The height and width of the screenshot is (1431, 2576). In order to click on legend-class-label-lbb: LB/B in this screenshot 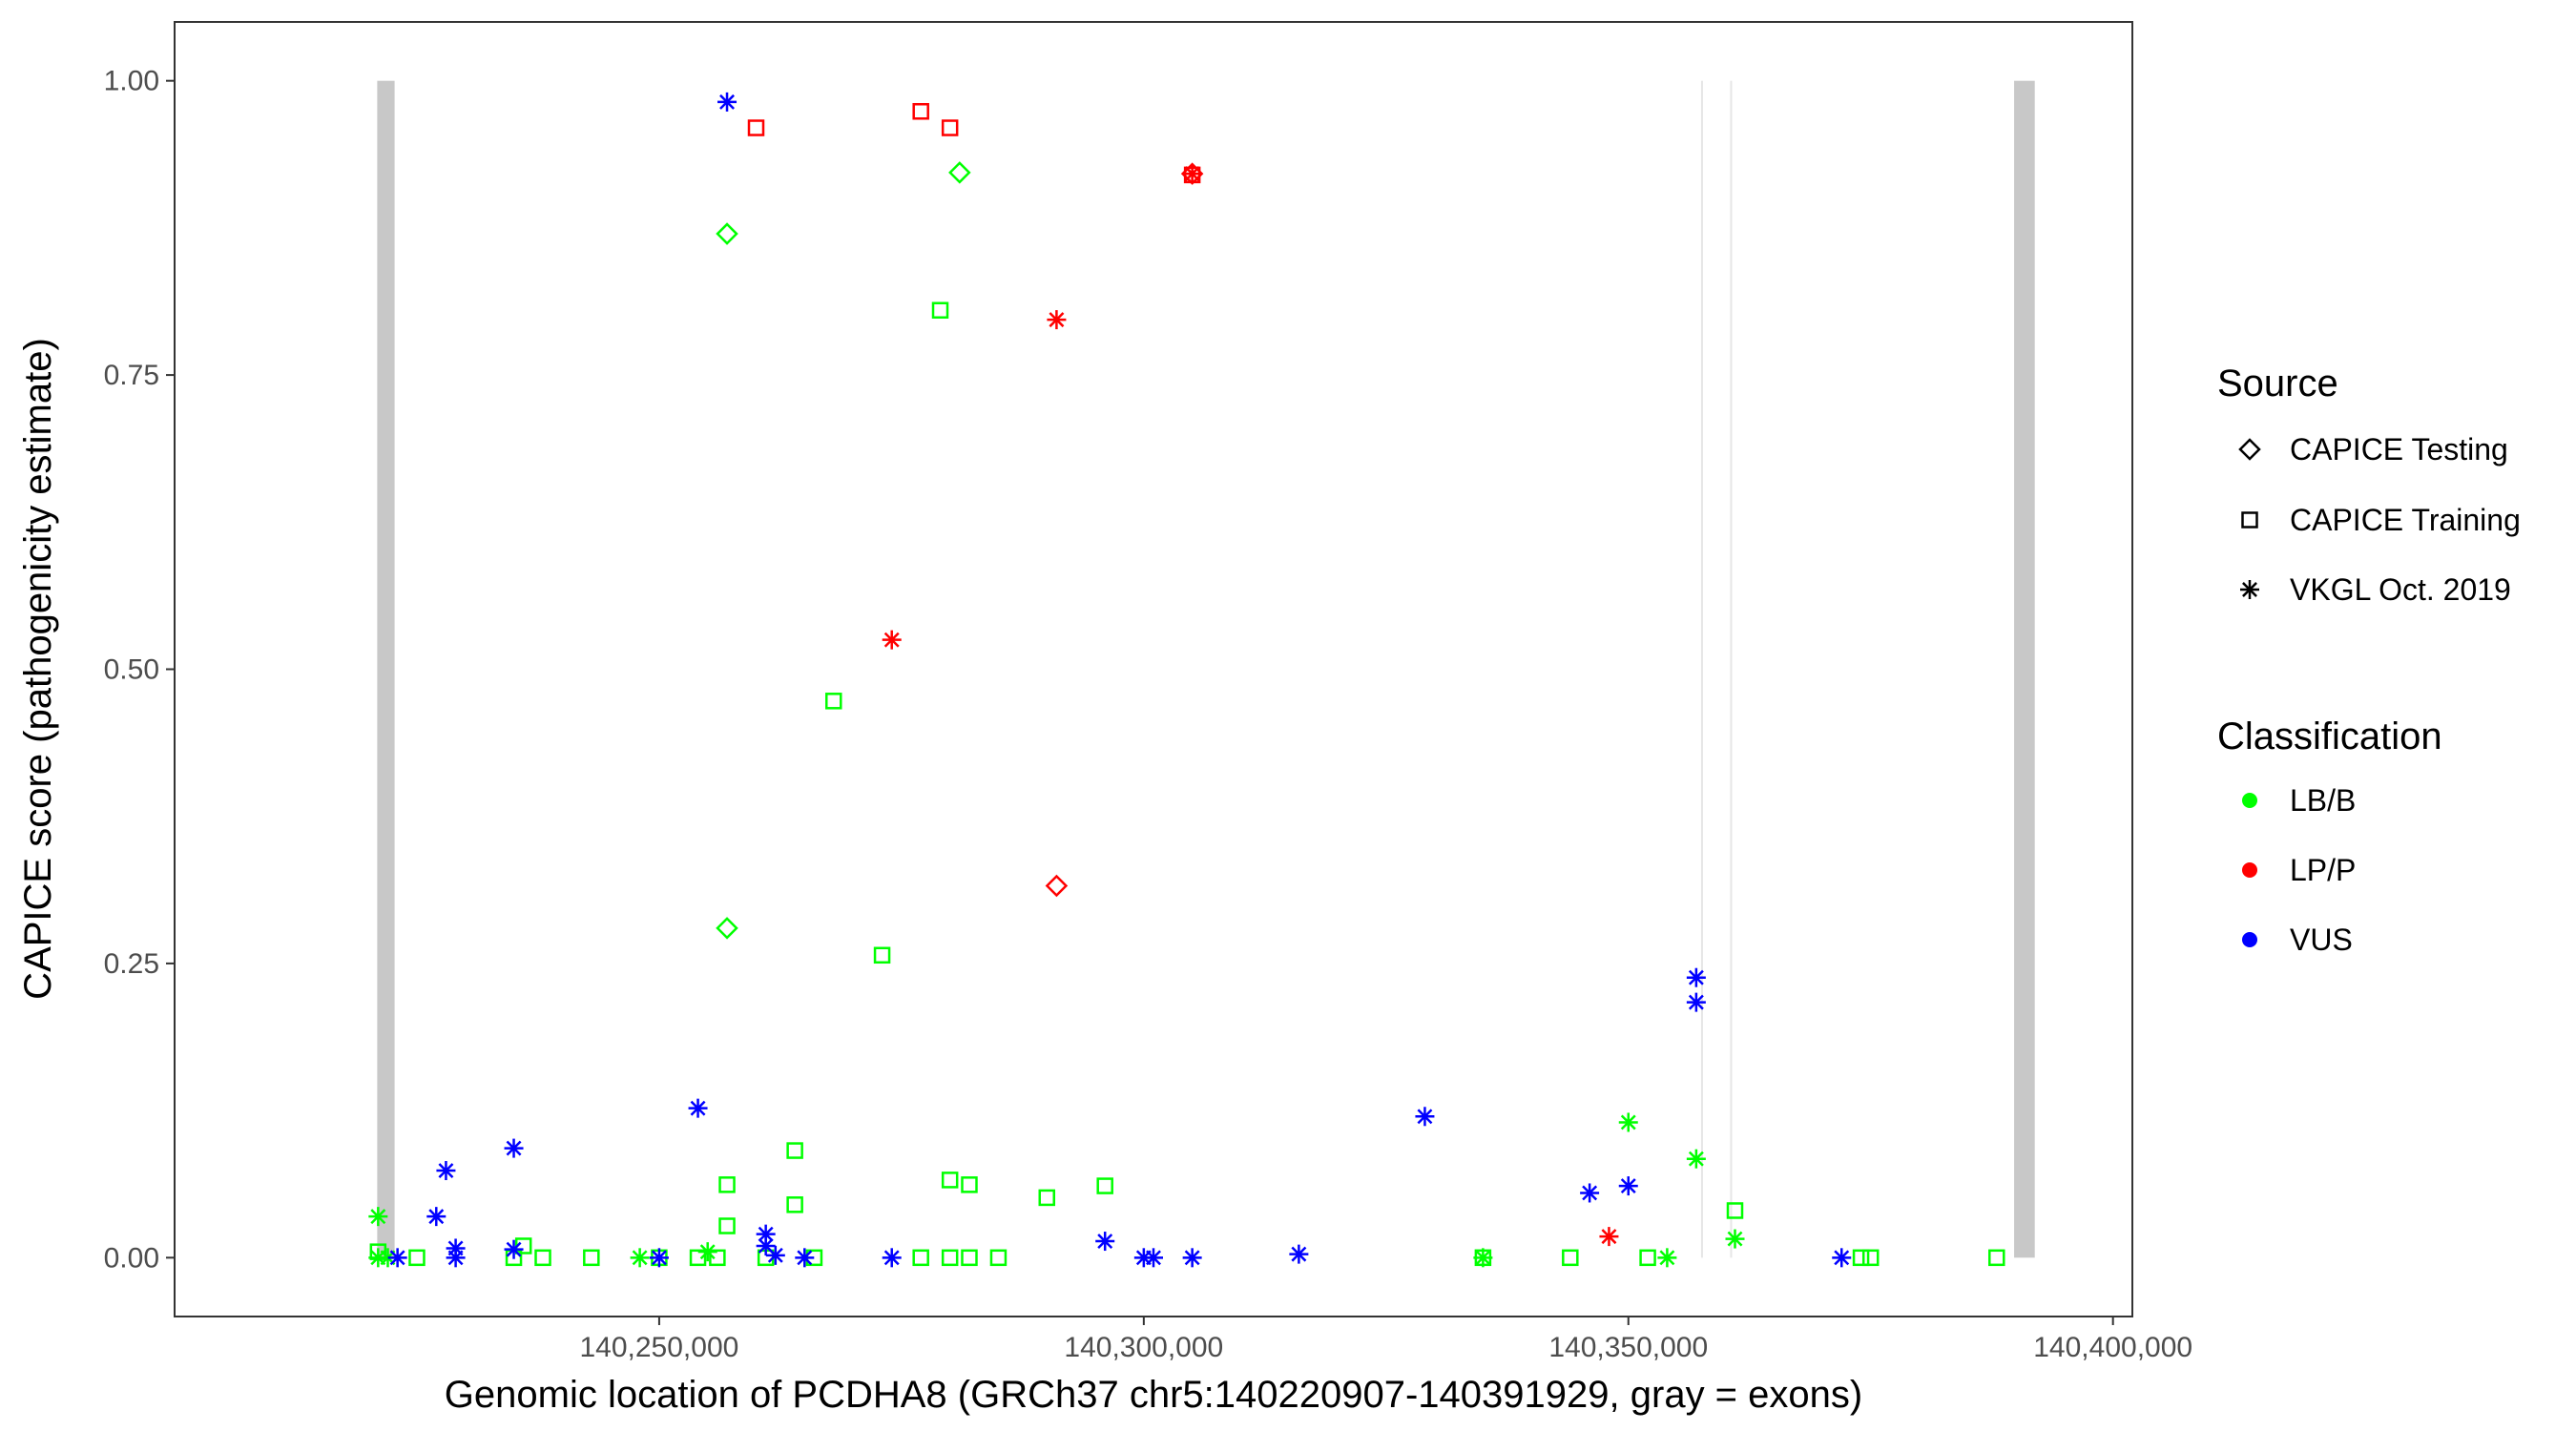, I will do `click(2323, 800)`.